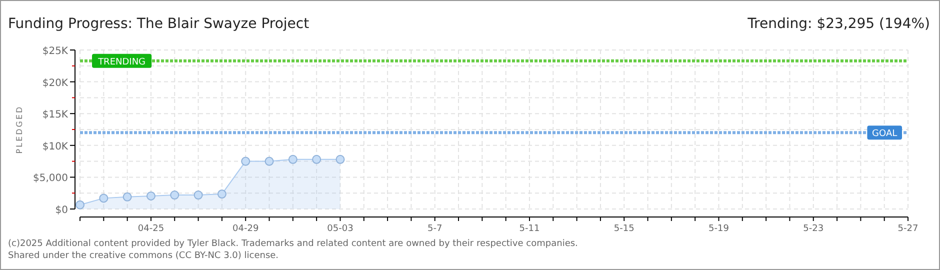 The width and height of the screenshot is (940, 270). I want to click on chart-subtitle: Trending: $23,295 (194%), so click(838, 24).